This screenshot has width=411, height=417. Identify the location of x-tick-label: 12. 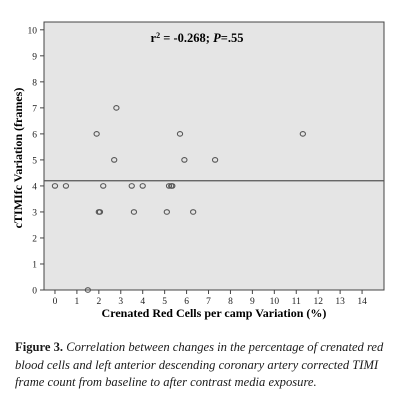
(318, 302).